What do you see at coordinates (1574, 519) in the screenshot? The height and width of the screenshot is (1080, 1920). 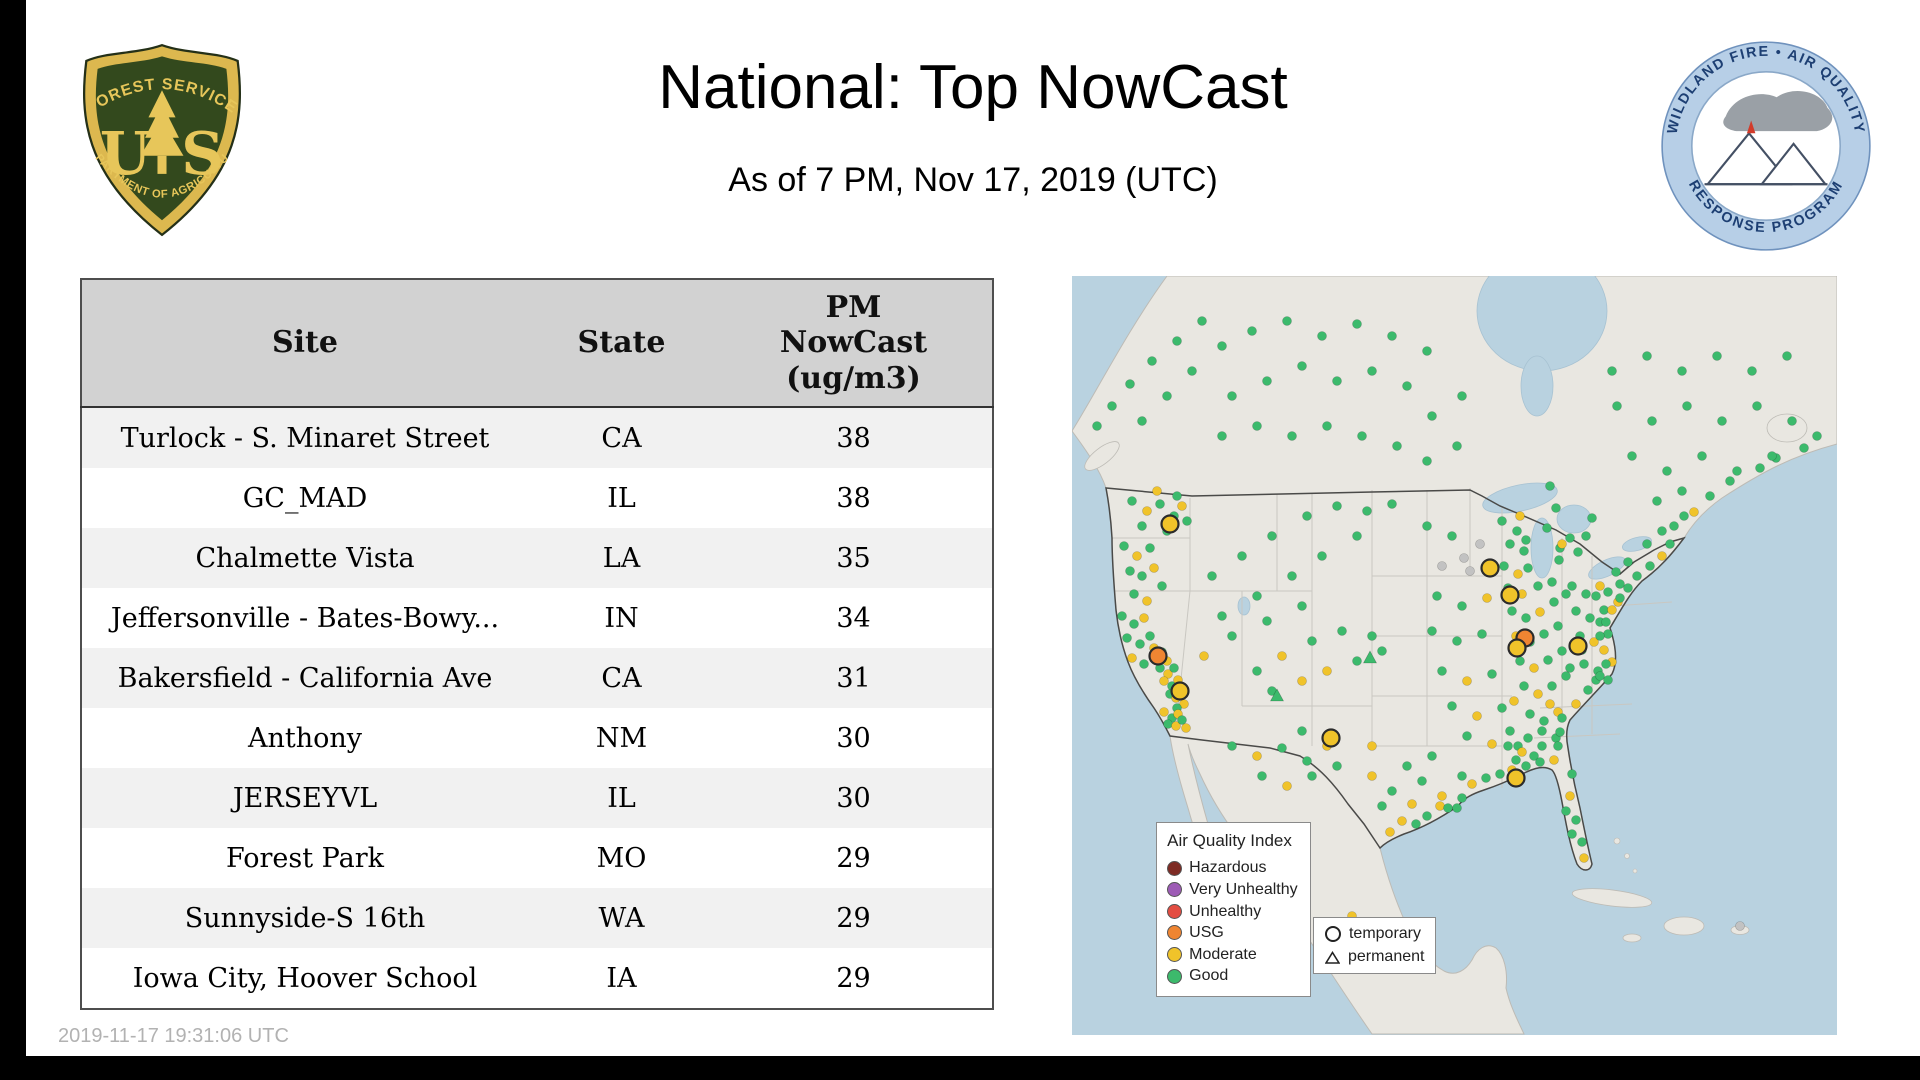 I see `lake-huron` at bounding box center [1574, 519].